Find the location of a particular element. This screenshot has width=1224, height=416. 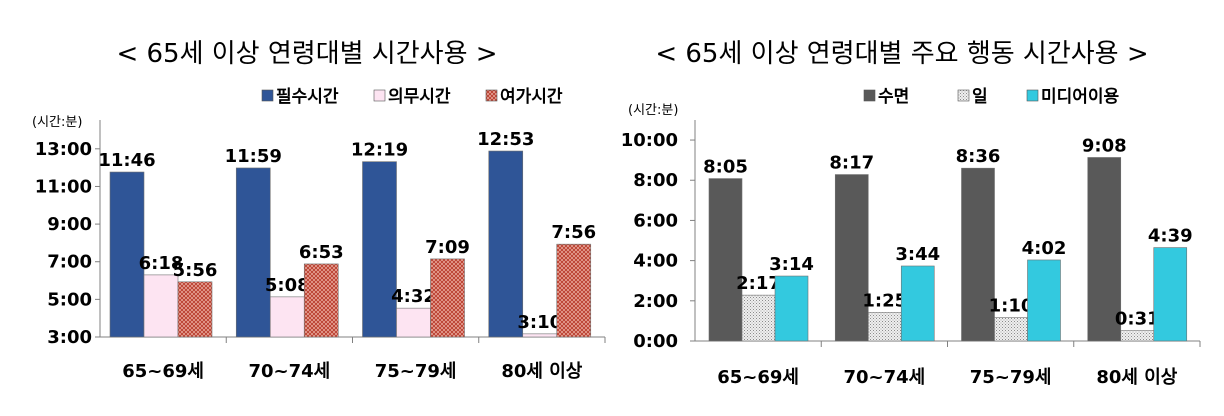

data-label: 3:44 is located at coordinates (917, 254).